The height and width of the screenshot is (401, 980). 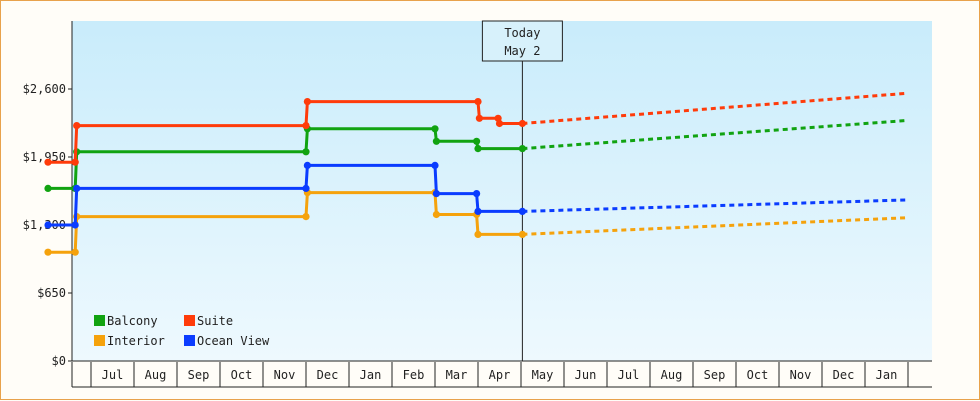 What do you see at coordinates (715, 108) in the screenshot?
I see `series-forecast-line-suite` at bounding box center [715, 108].